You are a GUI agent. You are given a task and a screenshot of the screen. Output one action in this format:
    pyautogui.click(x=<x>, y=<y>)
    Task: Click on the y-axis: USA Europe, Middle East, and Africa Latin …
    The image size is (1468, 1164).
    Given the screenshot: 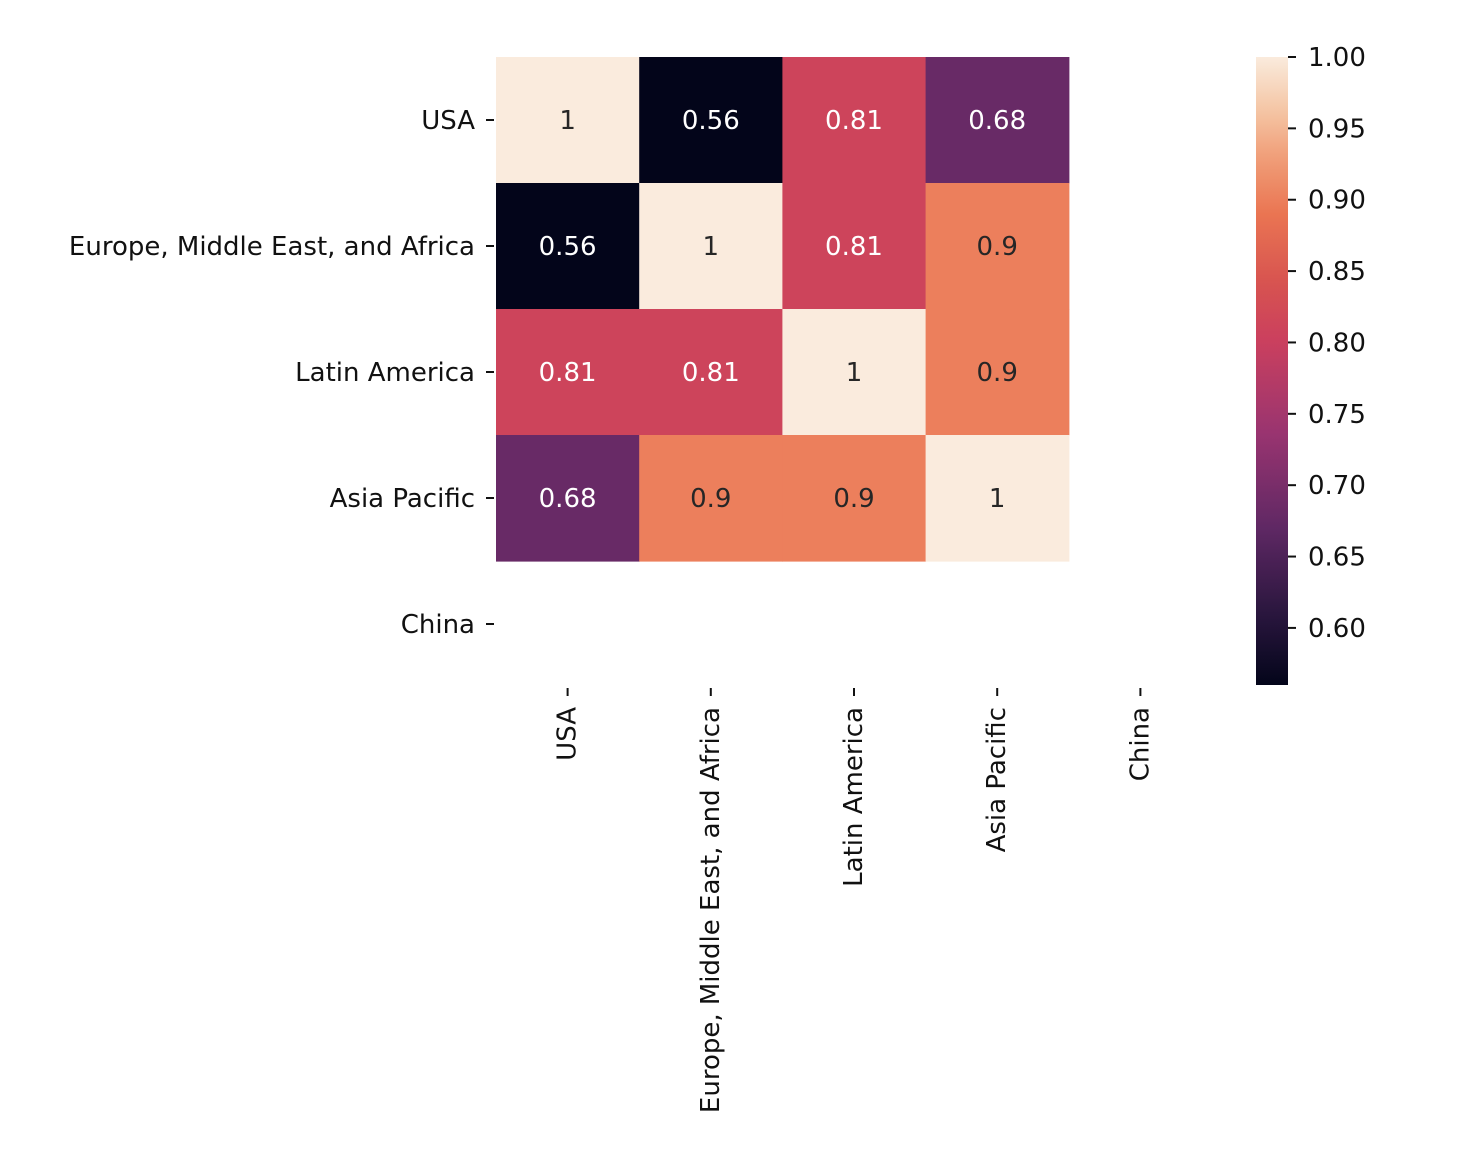 What is the action you would take?
    pyautogui.click(x=281, y=373)
    